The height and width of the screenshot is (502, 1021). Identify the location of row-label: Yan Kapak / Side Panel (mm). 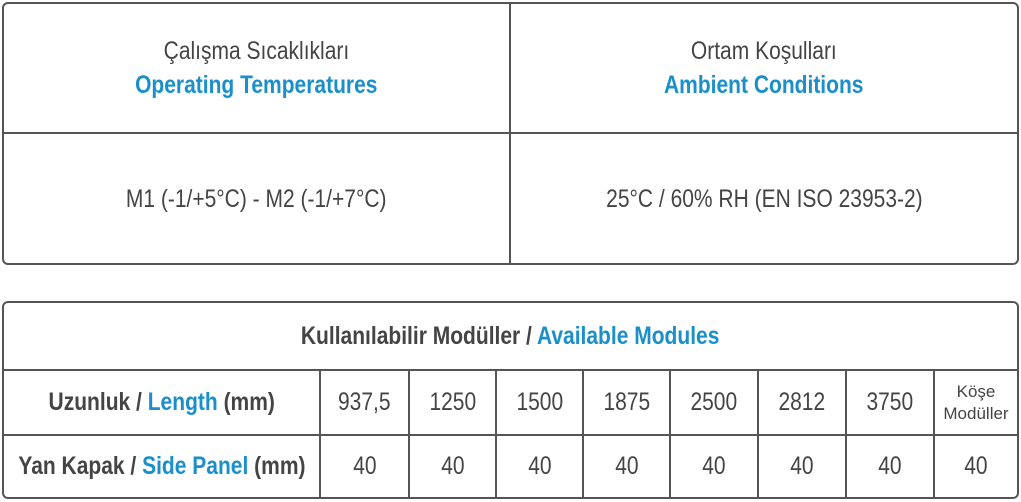
(161, 466).